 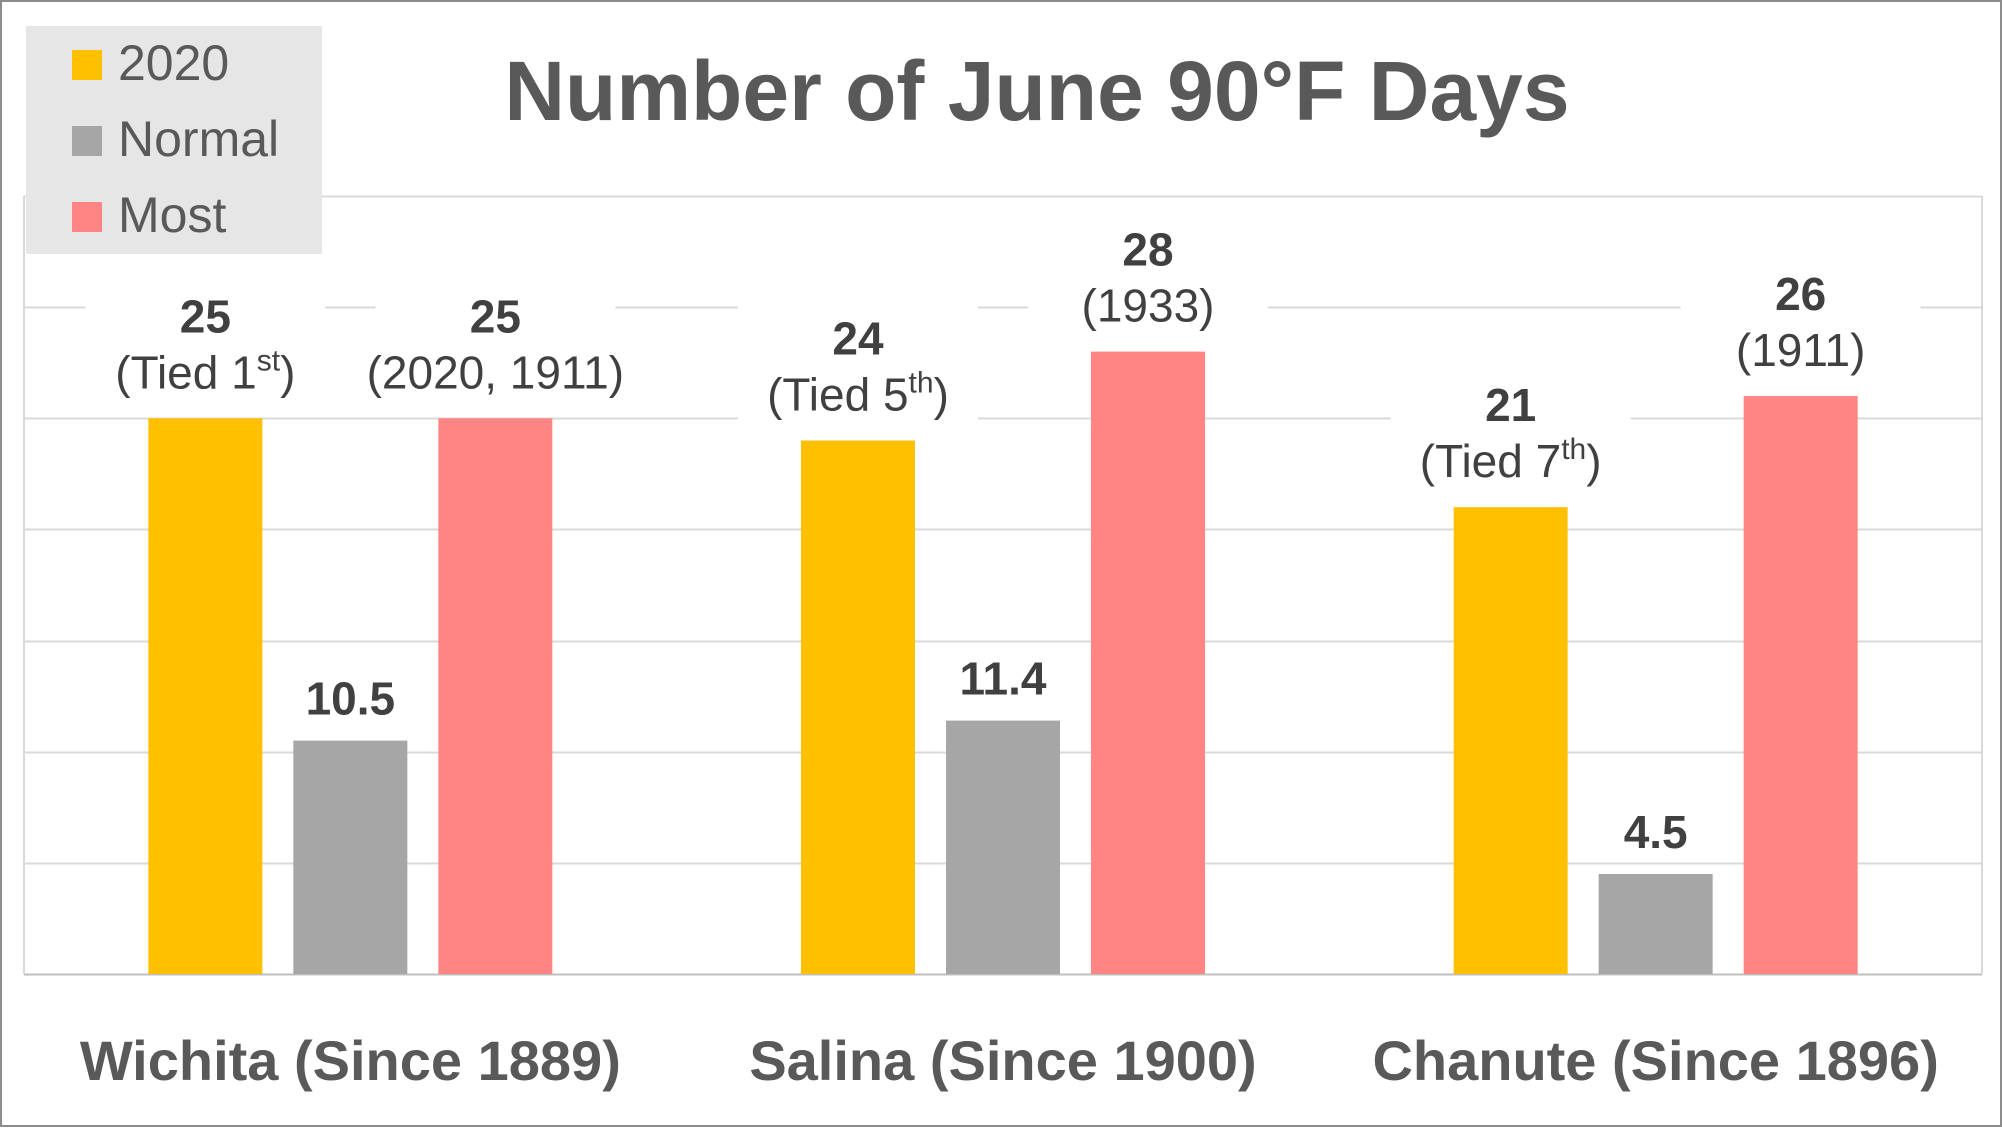 I want to click on category-label: Salina (Since 1900), so click(x=1002, y=1060).